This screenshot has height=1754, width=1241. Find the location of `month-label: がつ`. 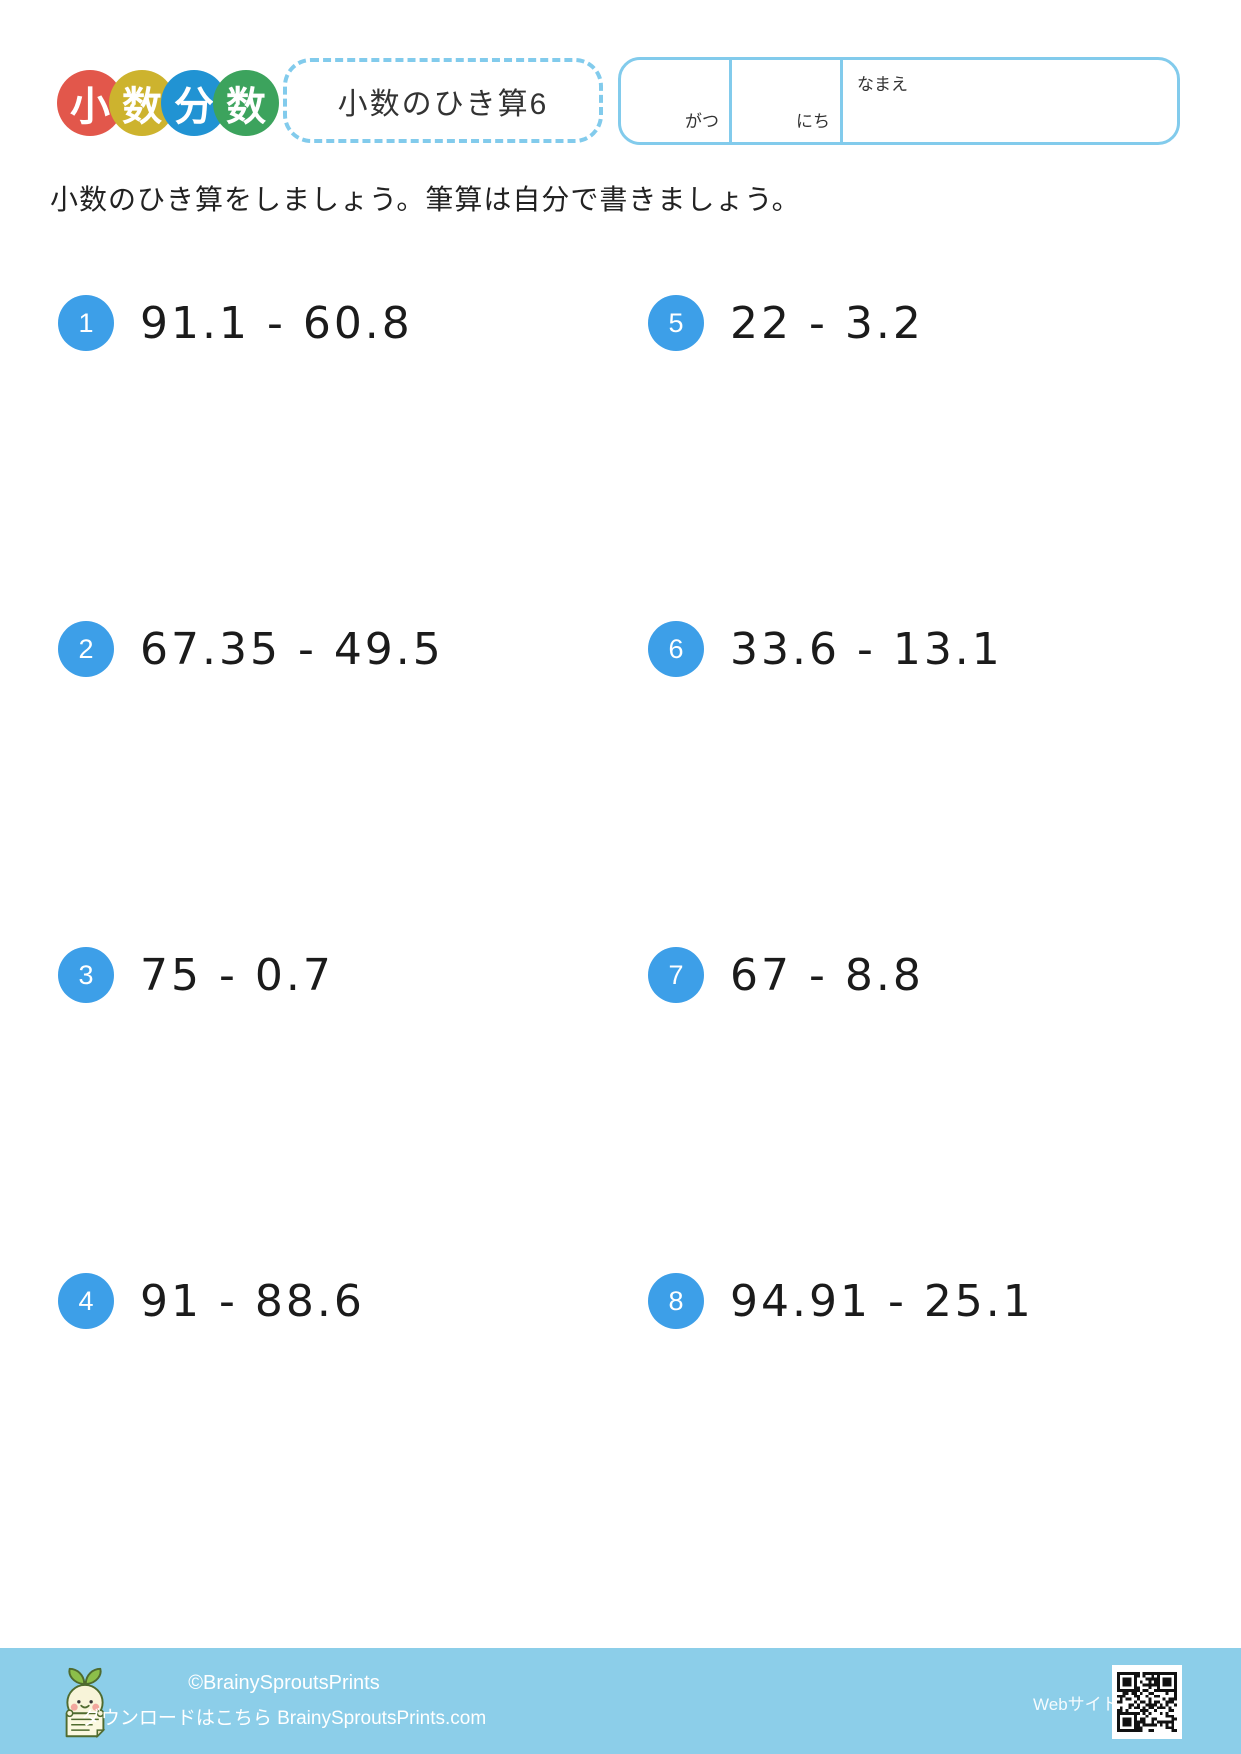

month-label: がつ is located at coordinates (702, 121).